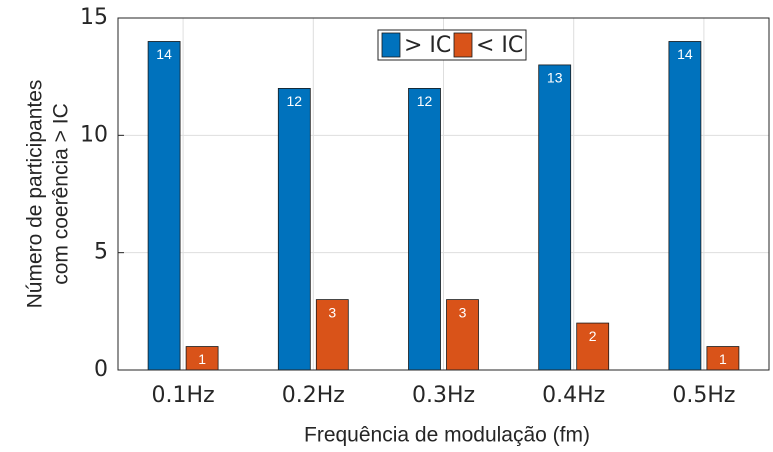 The height and width of the screenshot is (452, 773). What do you see at coordinates (427, 45) in the screenshot?
I see `legend-label: > IC` at bounding box center [427, 45].